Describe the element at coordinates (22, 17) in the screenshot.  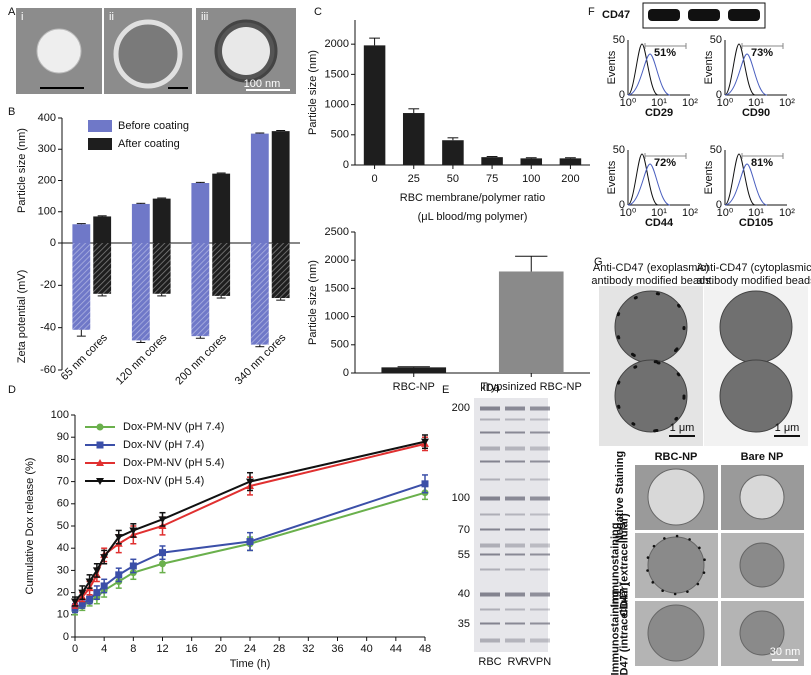
I see `image-label: i` at that location.